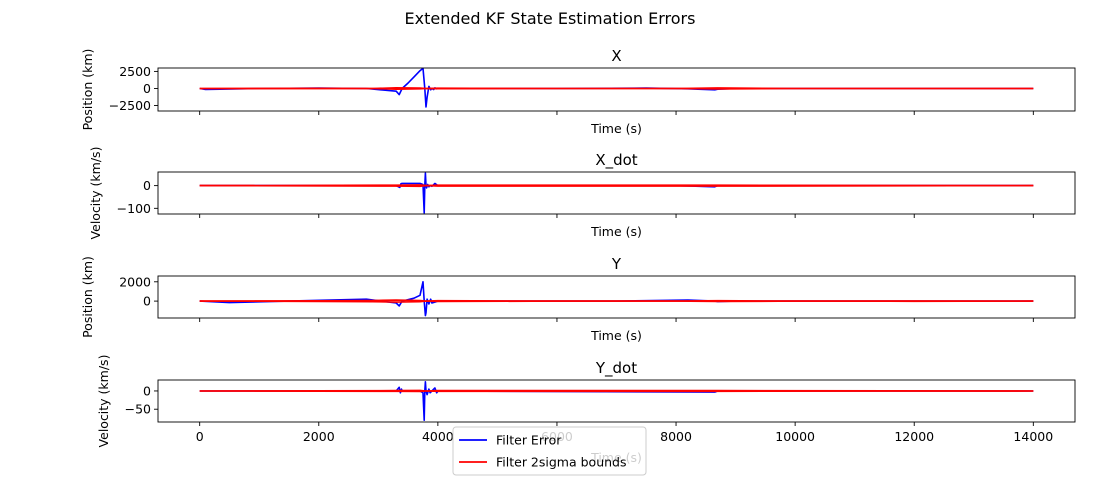 This screenshot has width=1100, height=480. What do you see at coordinates (914, 436) in the screenshot?
I see `x-tick-label: 12000` at bounding box center [914, 436].